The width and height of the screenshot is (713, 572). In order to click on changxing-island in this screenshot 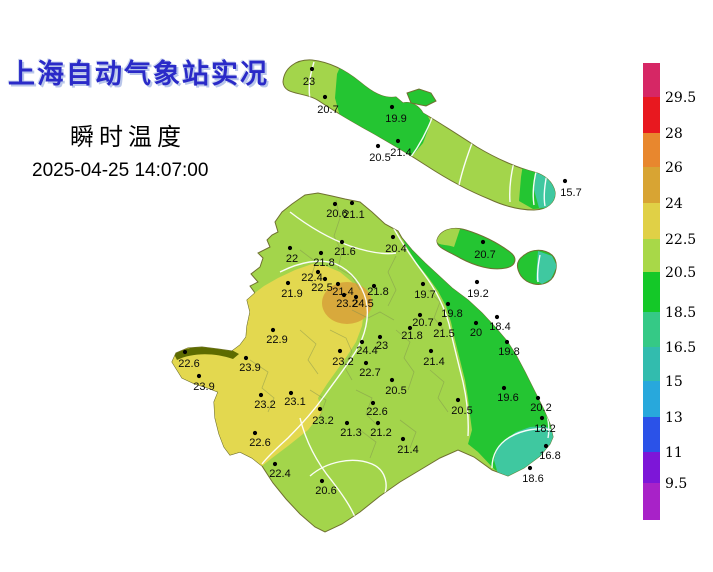, I will do `click(476, 248)`.